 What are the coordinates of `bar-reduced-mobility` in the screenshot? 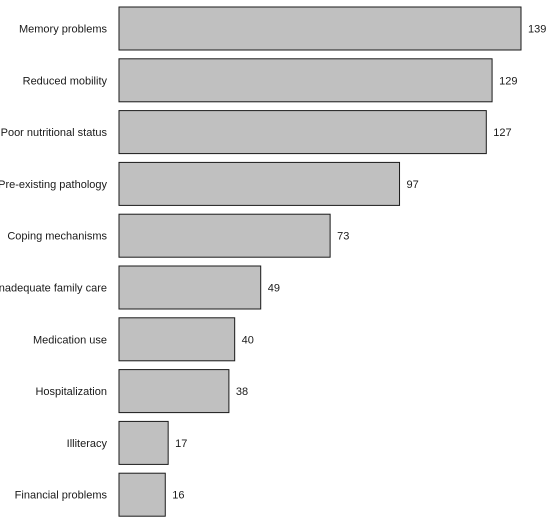 It's located at (305, 80).